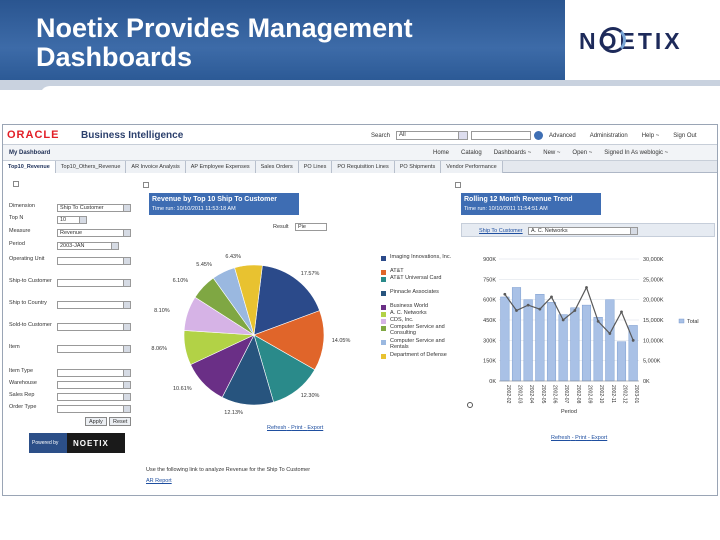 Image resolution: width=720 pixels, height=540 pixels. I want to click on link-new: New ~, so click(552, 153).